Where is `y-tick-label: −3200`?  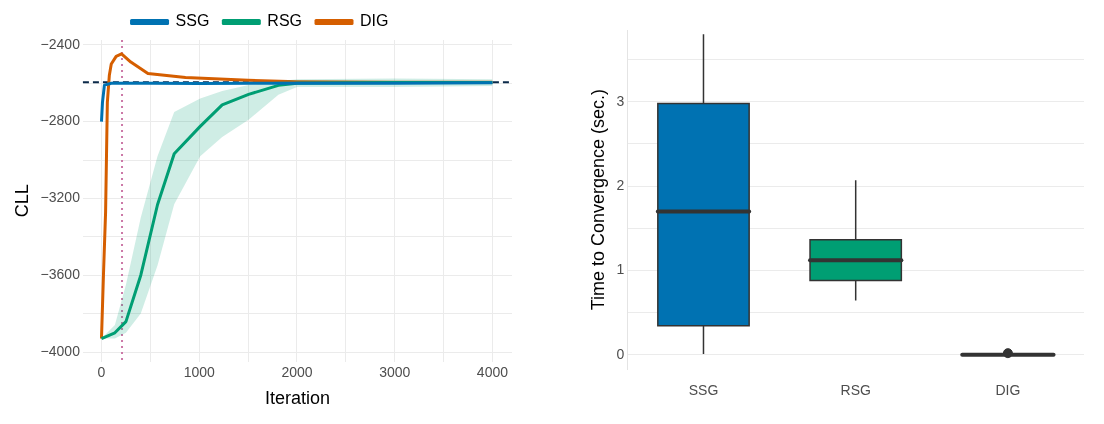 y-tick-label: −3200 is located at coordinates (60, 197).